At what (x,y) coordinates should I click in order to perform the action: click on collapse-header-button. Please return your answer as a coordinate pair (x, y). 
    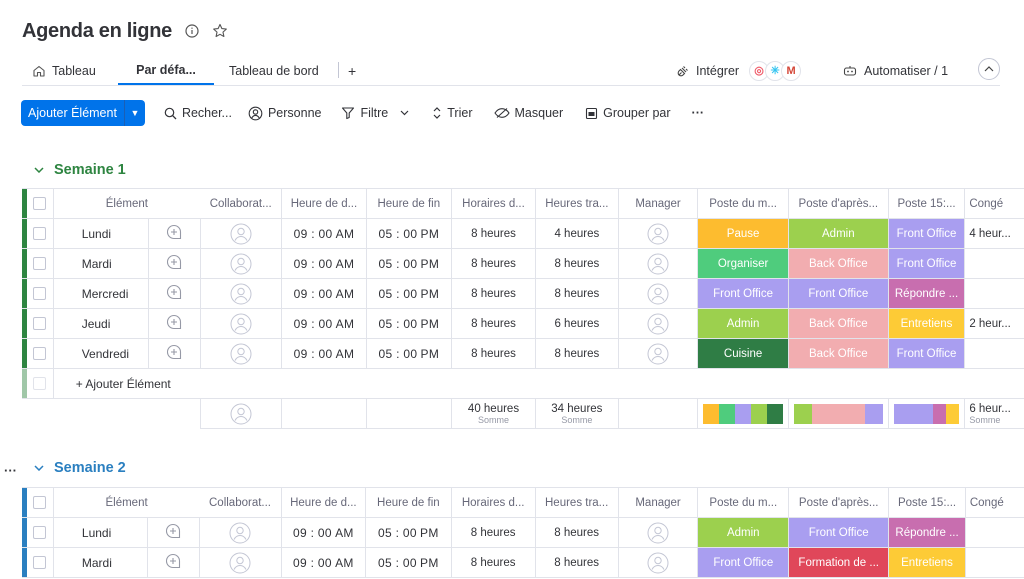
    Looking at the image, I should click on (989, 69).